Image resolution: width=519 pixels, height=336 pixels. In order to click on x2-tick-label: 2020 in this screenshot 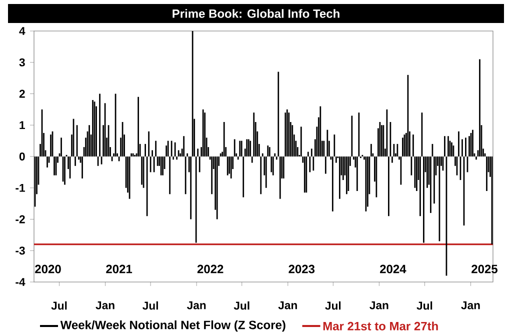, I will do `click(48, 269)`.